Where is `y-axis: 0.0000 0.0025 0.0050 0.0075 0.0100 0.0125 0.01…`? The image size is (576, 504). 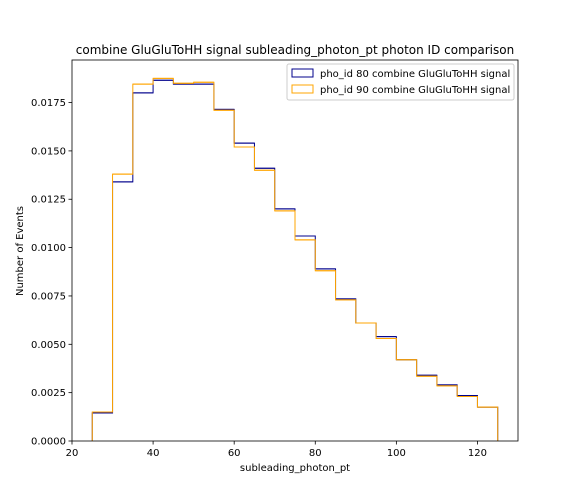 y-axis: 0.0000 0.0025 0.0050 0.0075 0.0100 0.0125 0.01… is located at coordinates (51, 273).